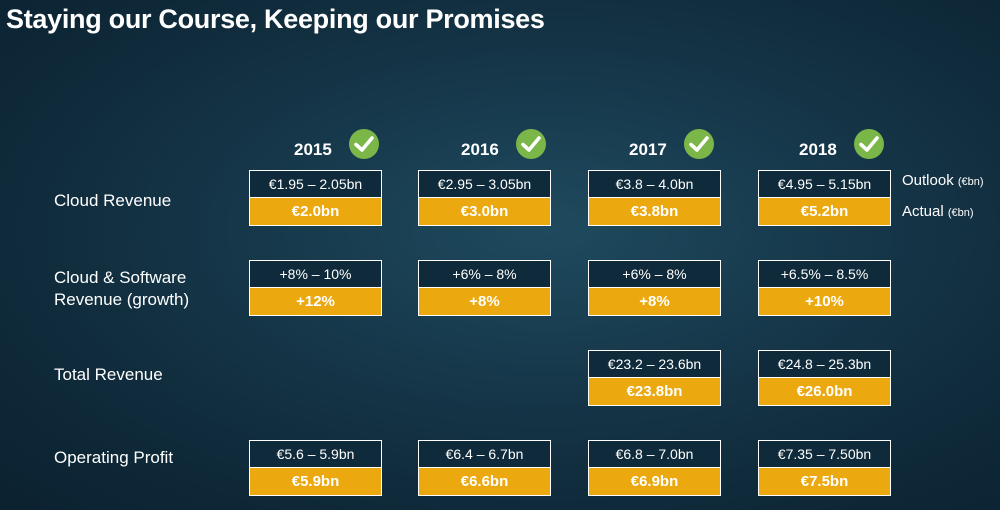 Image resolution: width=1000 pixels, height=510 pixels. What do you see at coordinates (970, 182) in the screenshot?
I see `outlook-legend-unit: (€bn)` at bounding box center [970, 182].